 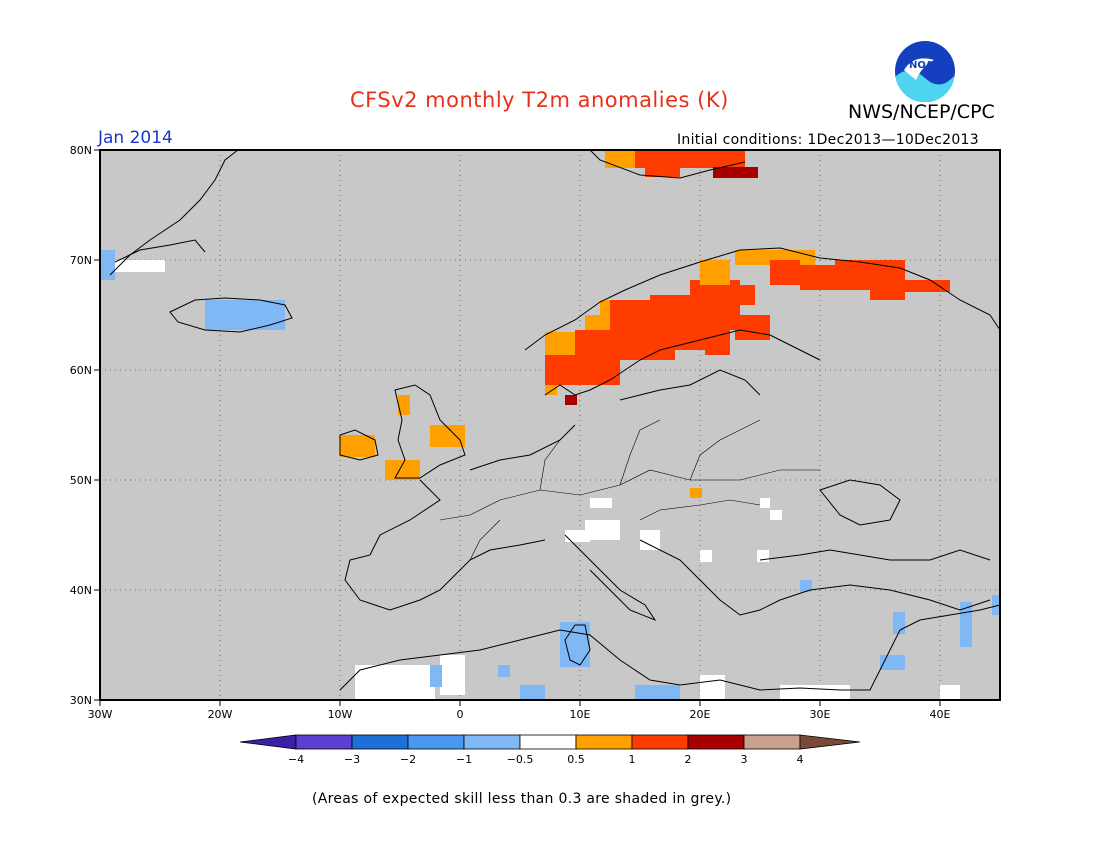 What do you see at coordinates (268, 742) in the screenshot?
I see `colorbar-arrow-left` at bounding box center [268, 742].